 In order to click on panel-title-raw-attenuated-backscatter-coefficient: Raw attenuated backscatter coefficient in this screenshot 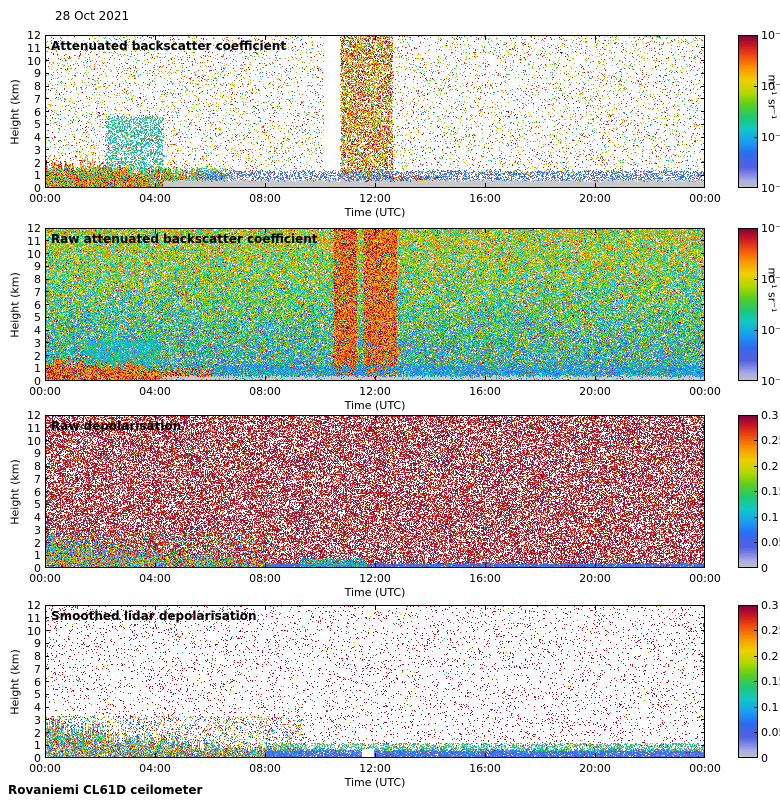, I will do `click(184, 239)`.